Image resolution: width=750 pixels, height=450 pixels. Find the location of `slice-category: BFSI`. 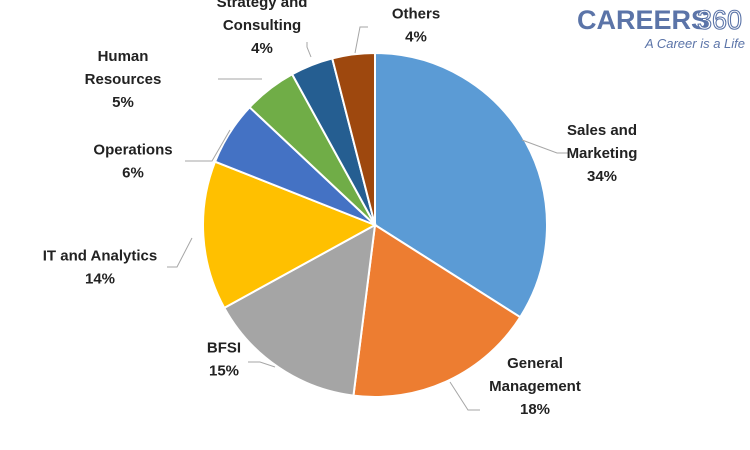

slice-category: BFSI is located at coordinates (224, 348).